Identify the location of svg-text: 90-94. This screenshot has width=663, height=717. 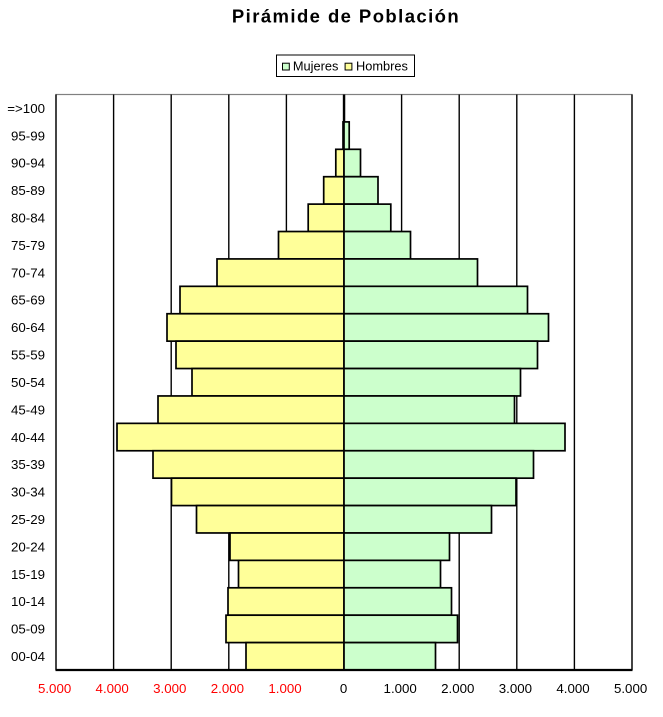
(28, 163).